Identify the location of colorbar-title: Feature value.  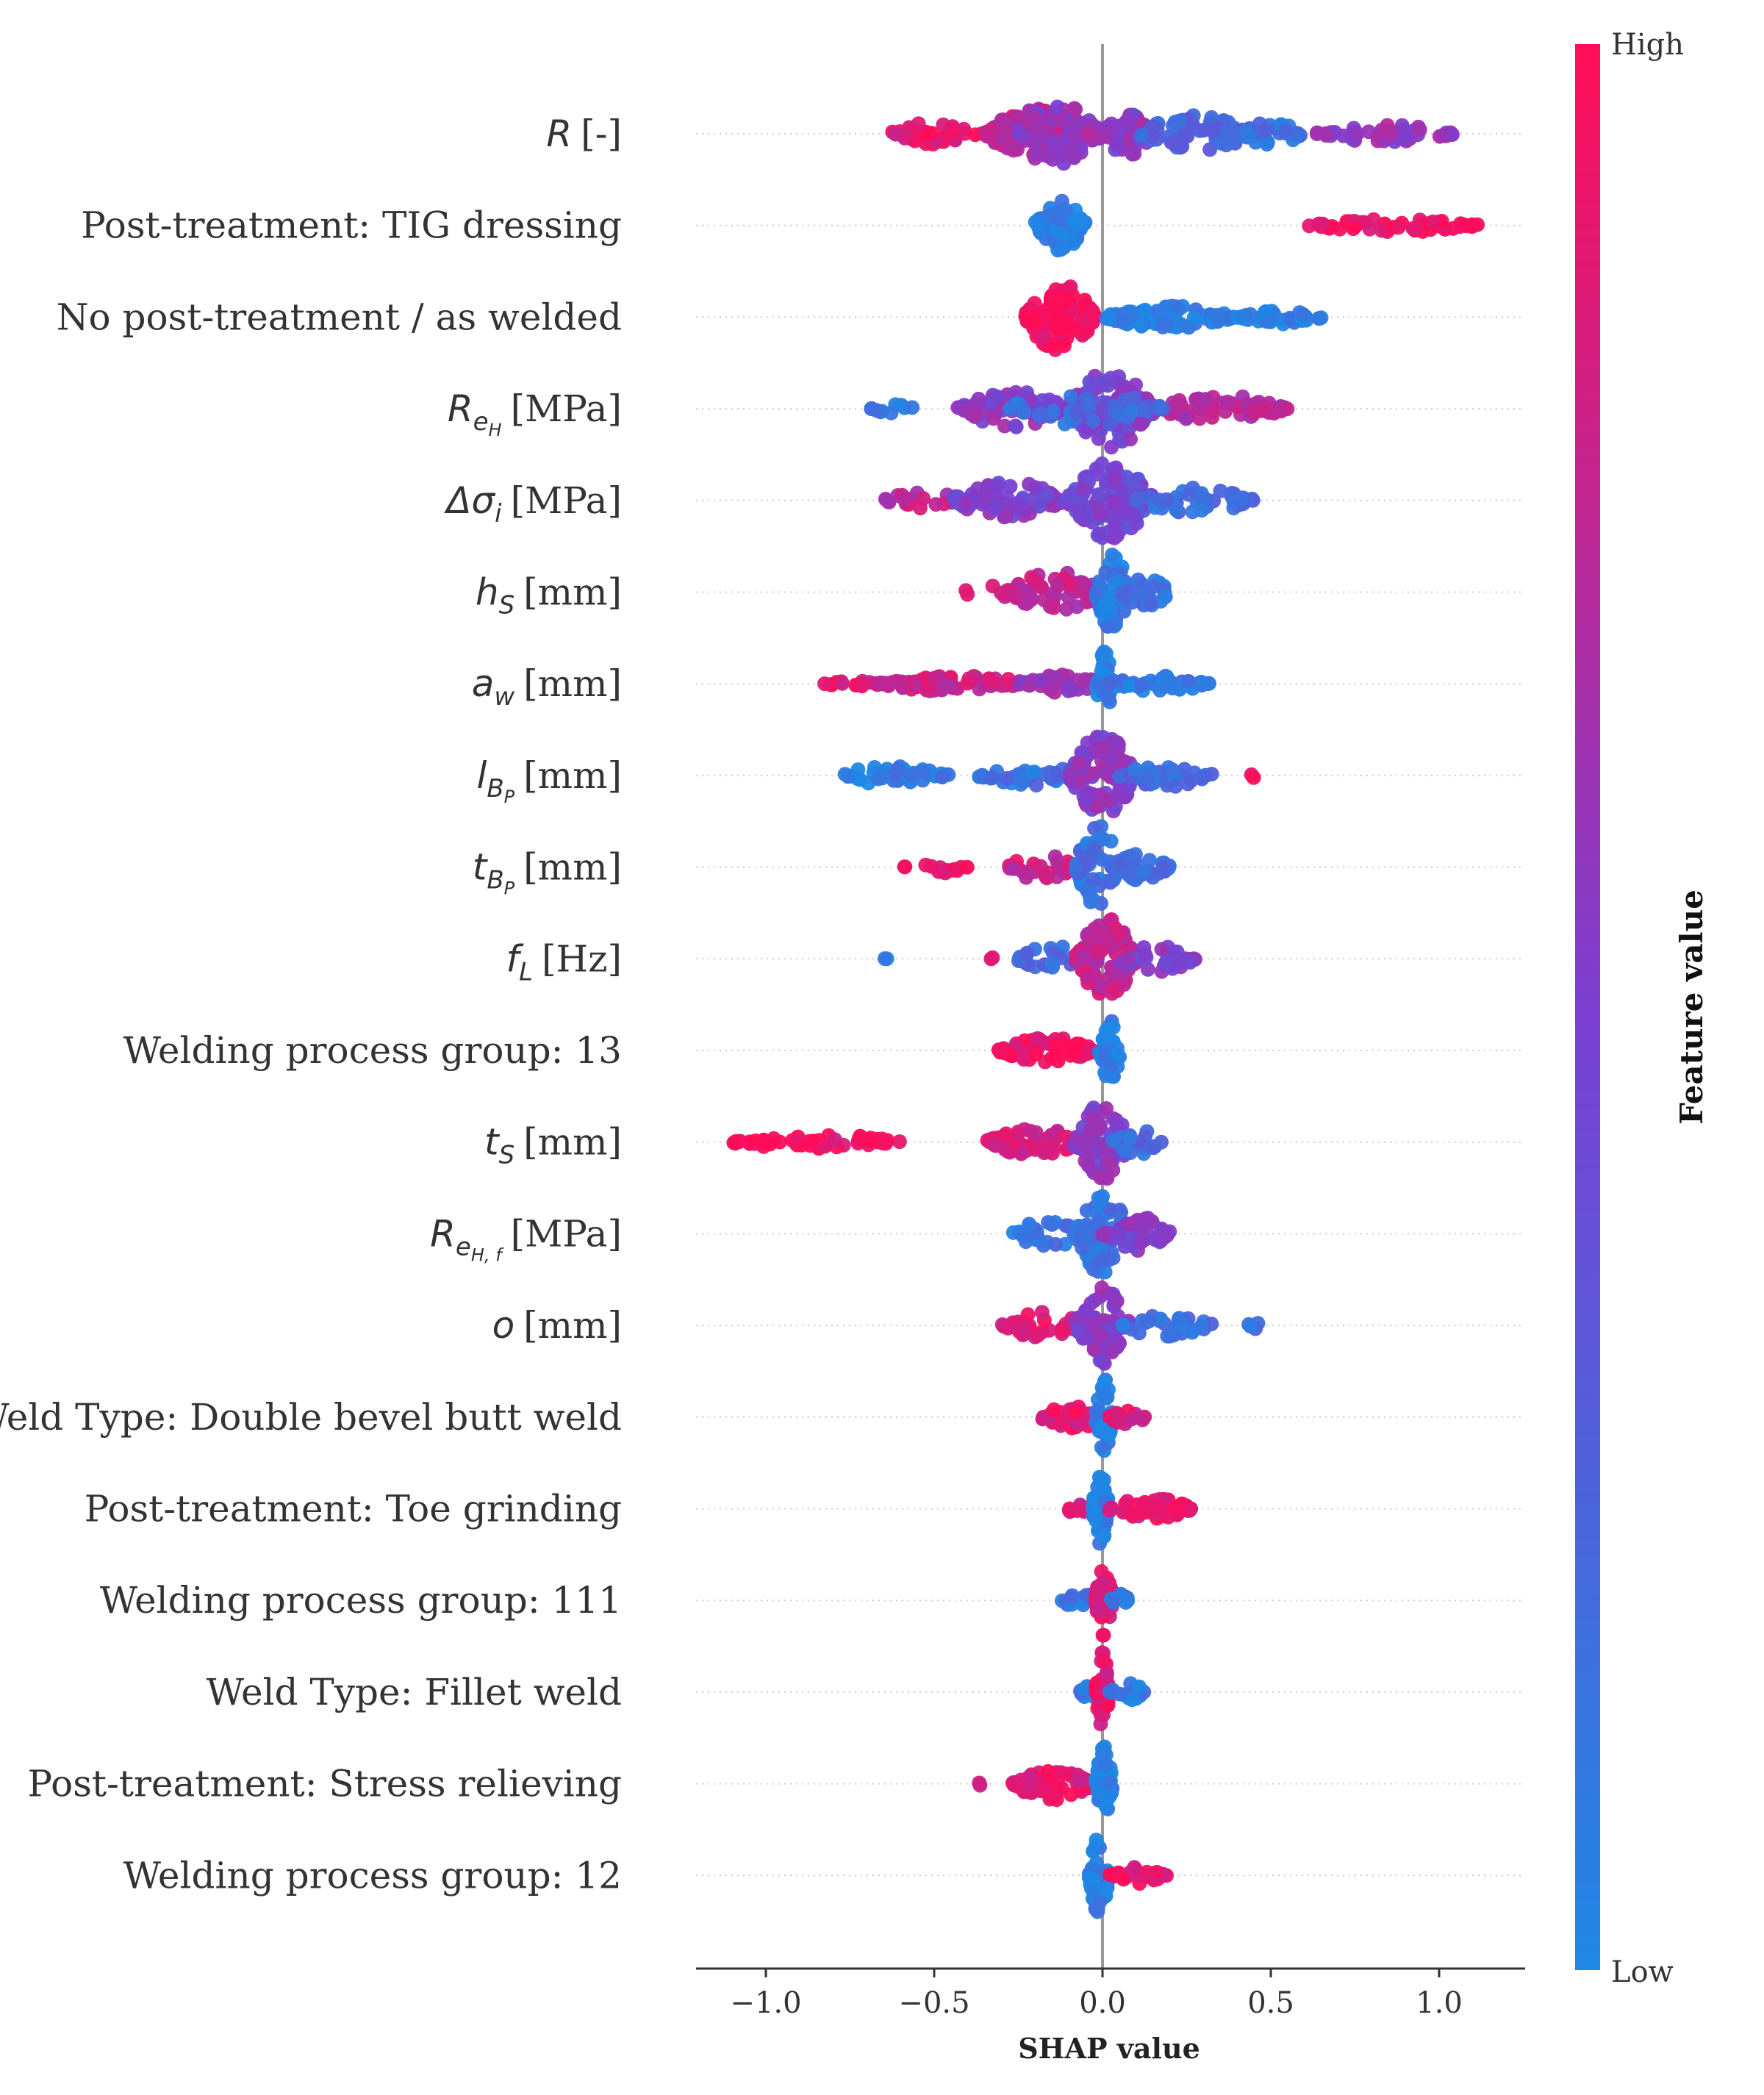
(1692, 1007).